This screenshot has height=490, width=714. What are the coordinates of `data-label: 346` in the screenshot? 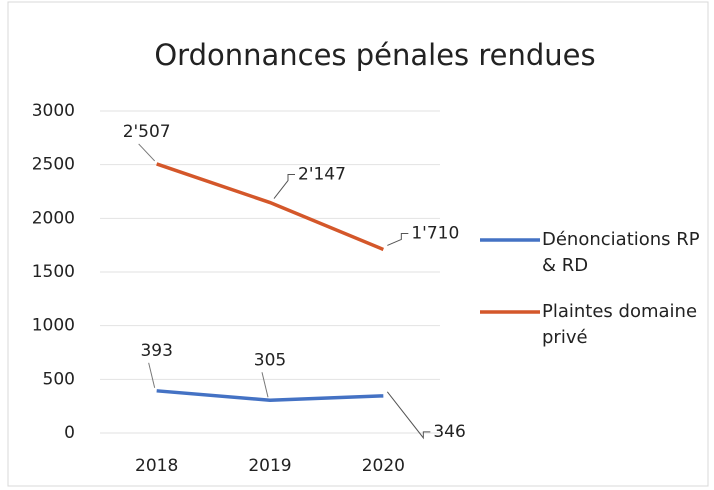 It's located at (449, 432).